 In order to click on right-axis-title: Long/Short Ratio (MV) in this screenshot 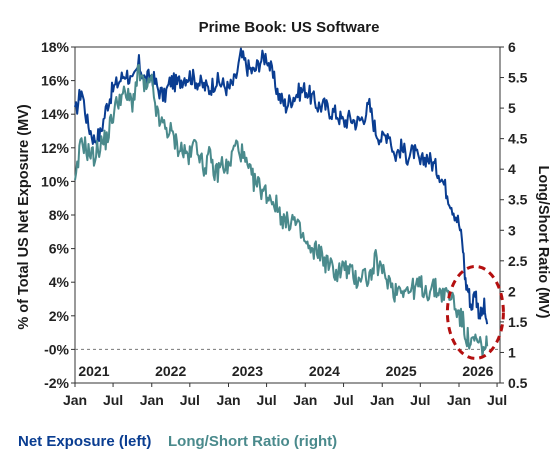, I will do `click(543, 241)`.